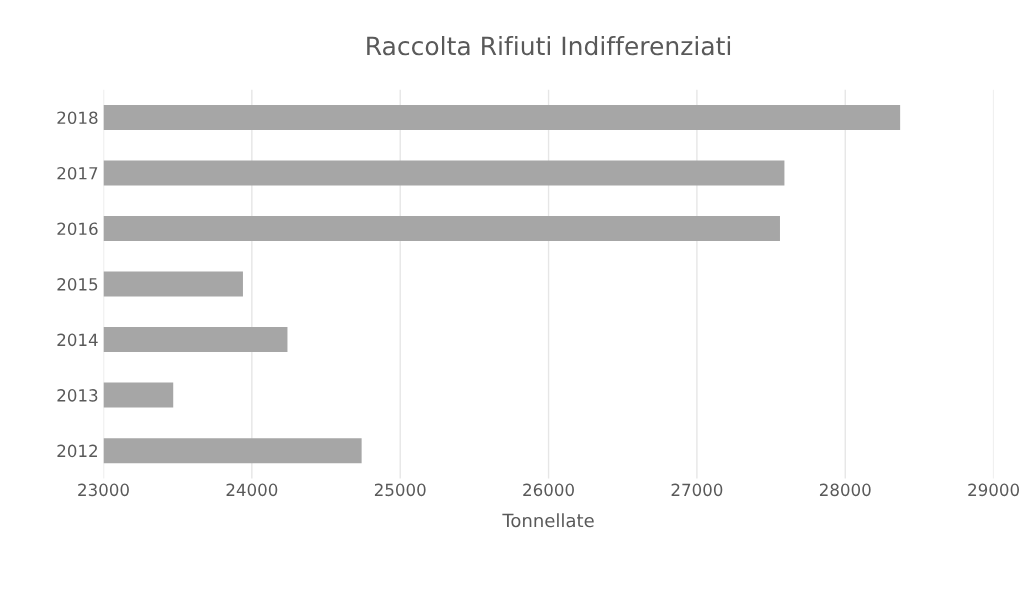 The width and height of the screenshot is (1035, 598). What do you see at coordinates (77, 451) in the screenshot?
I see `y-tick-label: 2012` at bounding box center [77, 451].